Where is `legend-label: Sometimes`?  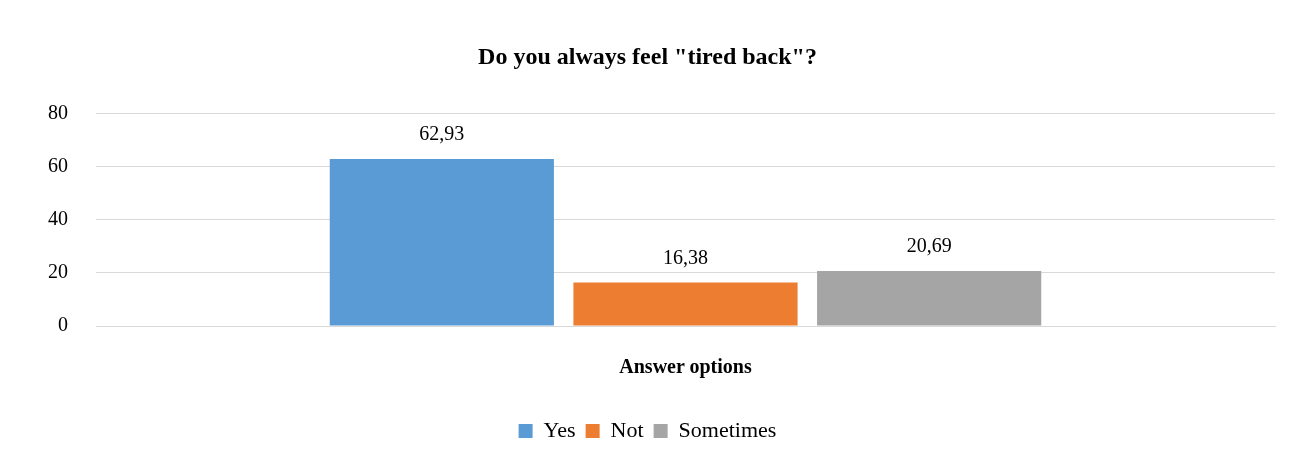
legend-label: Sometimes is located at coordinates (727, 429).